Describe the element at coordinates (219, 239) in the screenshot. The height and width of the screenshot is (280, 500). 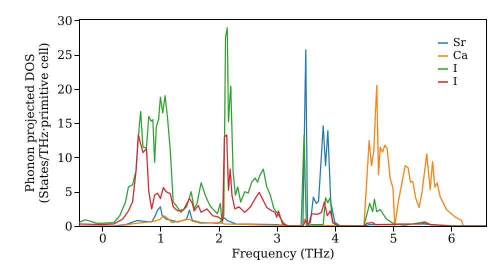
I see `x-tick-label: 2` at that location.